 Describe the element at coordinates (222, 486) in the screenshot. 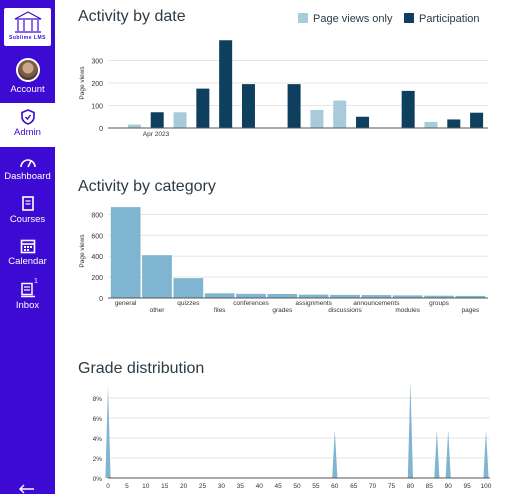

I see `x-tick-label: 30` at that location.